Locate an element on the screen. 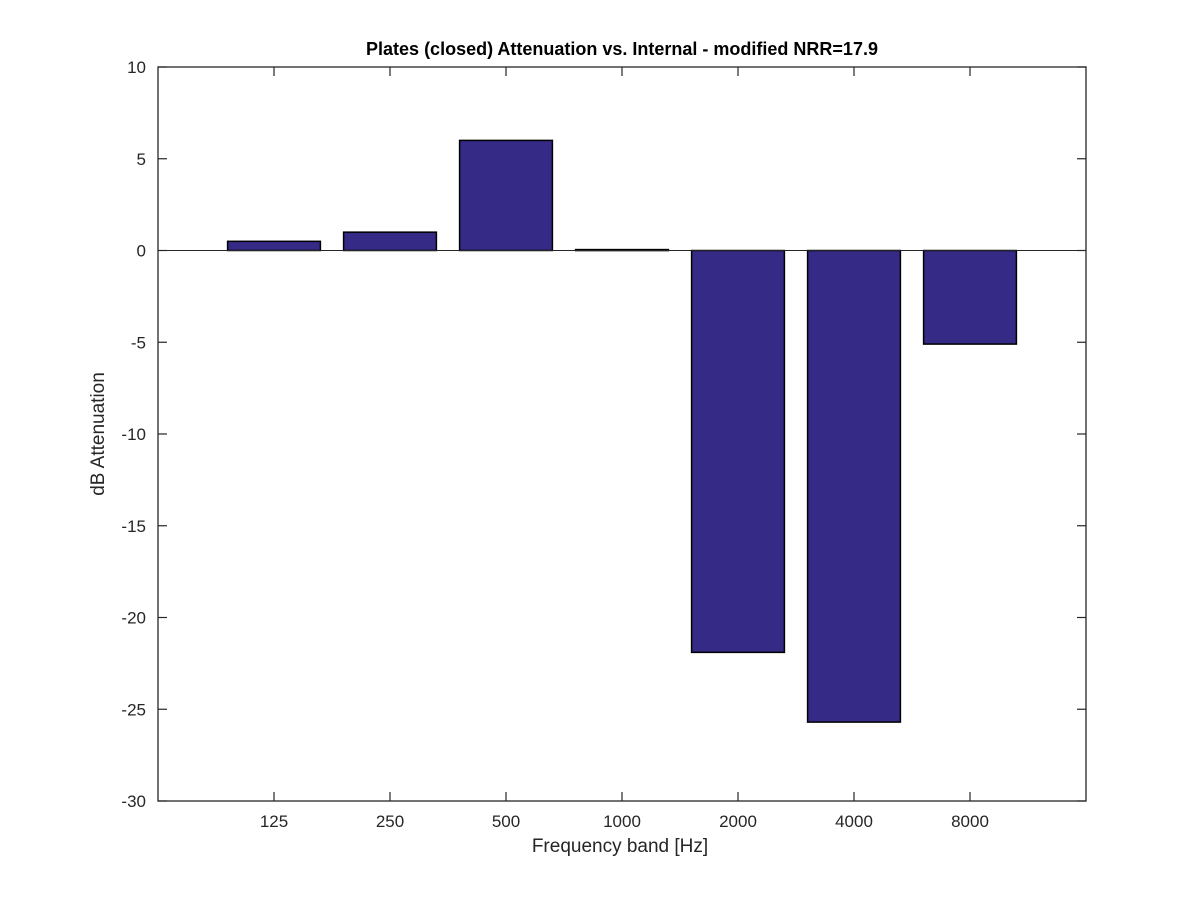 The image size is (1200, 900). x-tick-label: 125 is located at coordinates (274, 821).